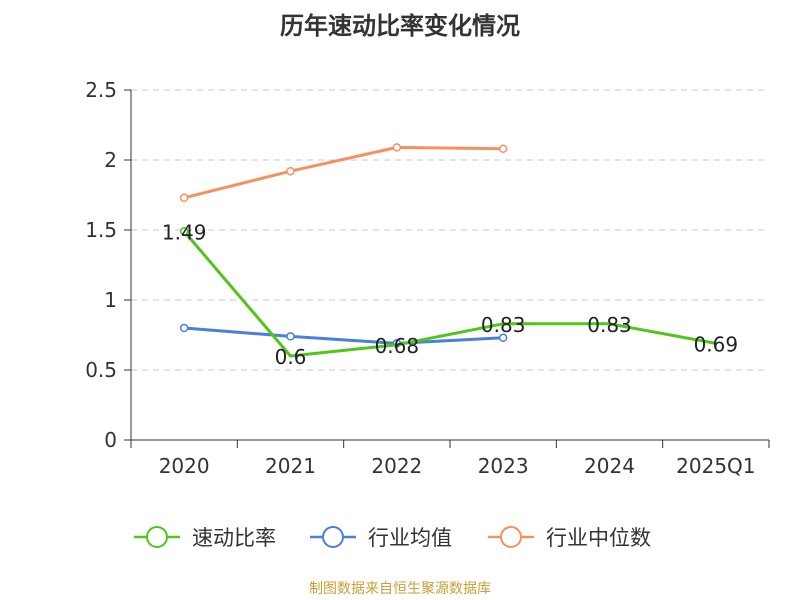 The width and height of the screenshot is (800, 600). What do you see at coordinates (715, 466) in the screenshot?
I see `x-tick-label: 2025Q1` at bounding box center [715, 466].